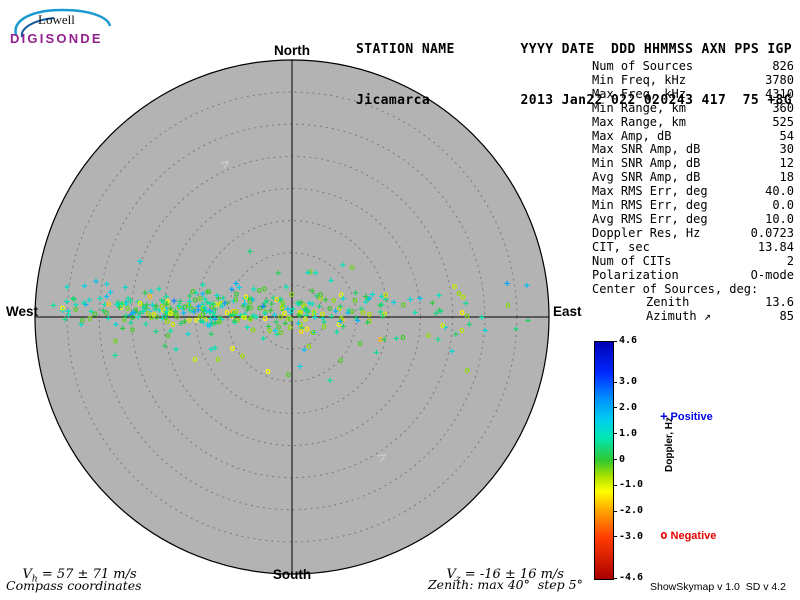  What do you see at coordinates (56, 38) in the screenshot?
I see `logo-digisonde-text: DIGISONDE` at bounding box center [56, 38].